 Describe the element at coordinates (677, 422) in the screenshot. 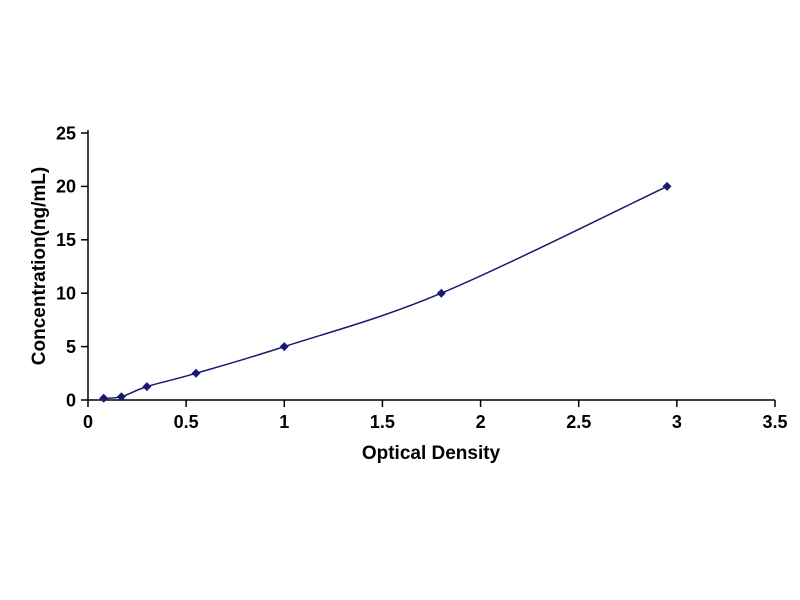

I see `x-tick-label: 3` at that location.